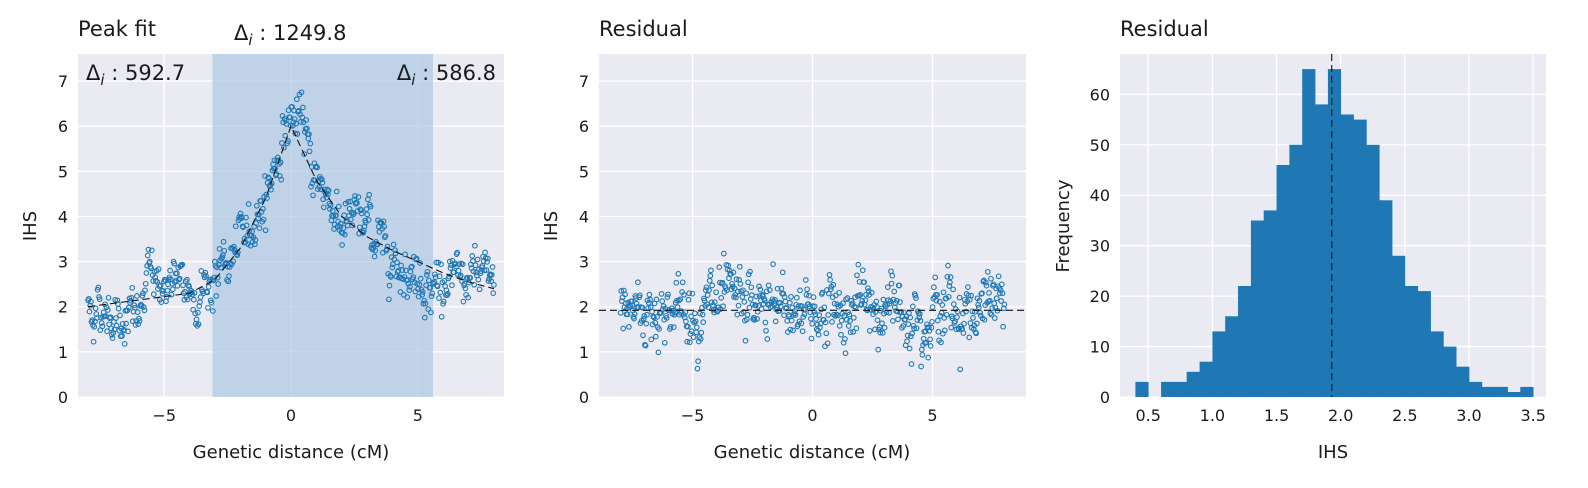 This screenshot has width=1588, height=488. I want to click on y-tick-label: 1, so click(63, 352).